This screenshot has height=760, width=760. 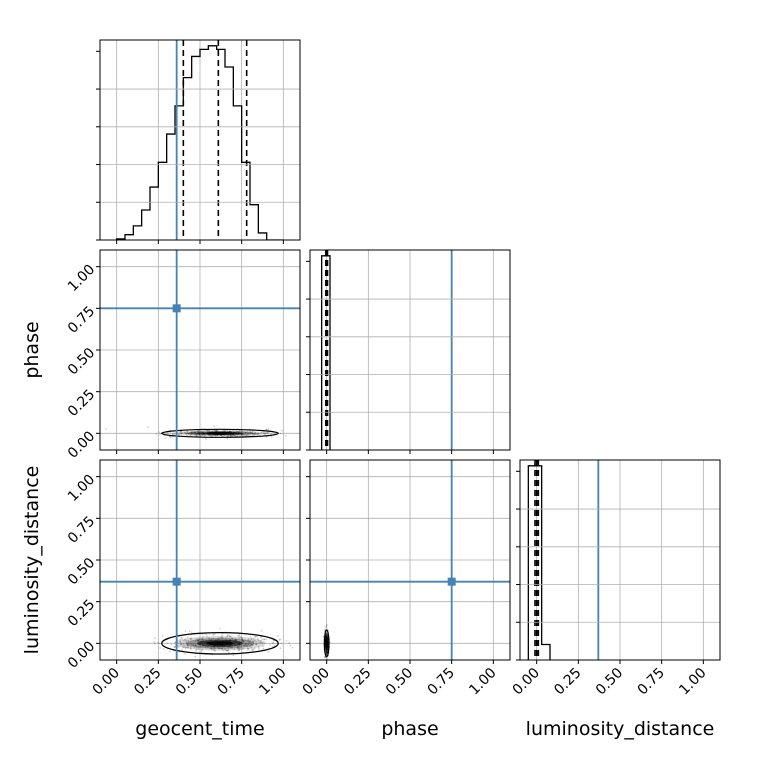 What do you see at coordinates (205, 432) in the screenshot?
I see `samples-phase-geocent_time` at bounding box center [205, 432].